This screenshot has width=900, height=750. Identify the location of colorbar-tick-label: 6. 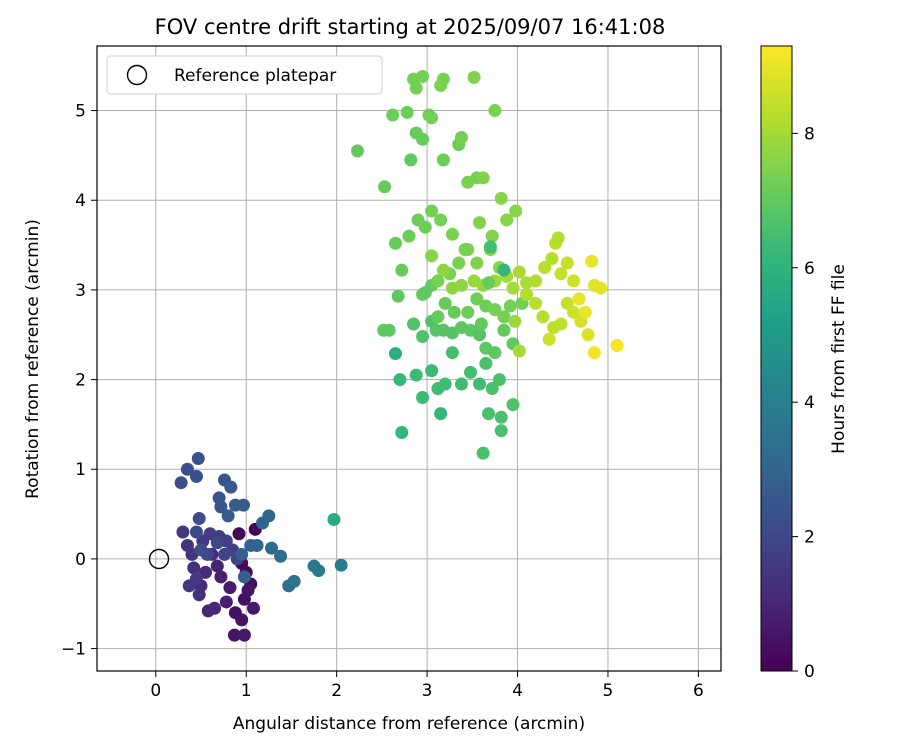
(809, 269).